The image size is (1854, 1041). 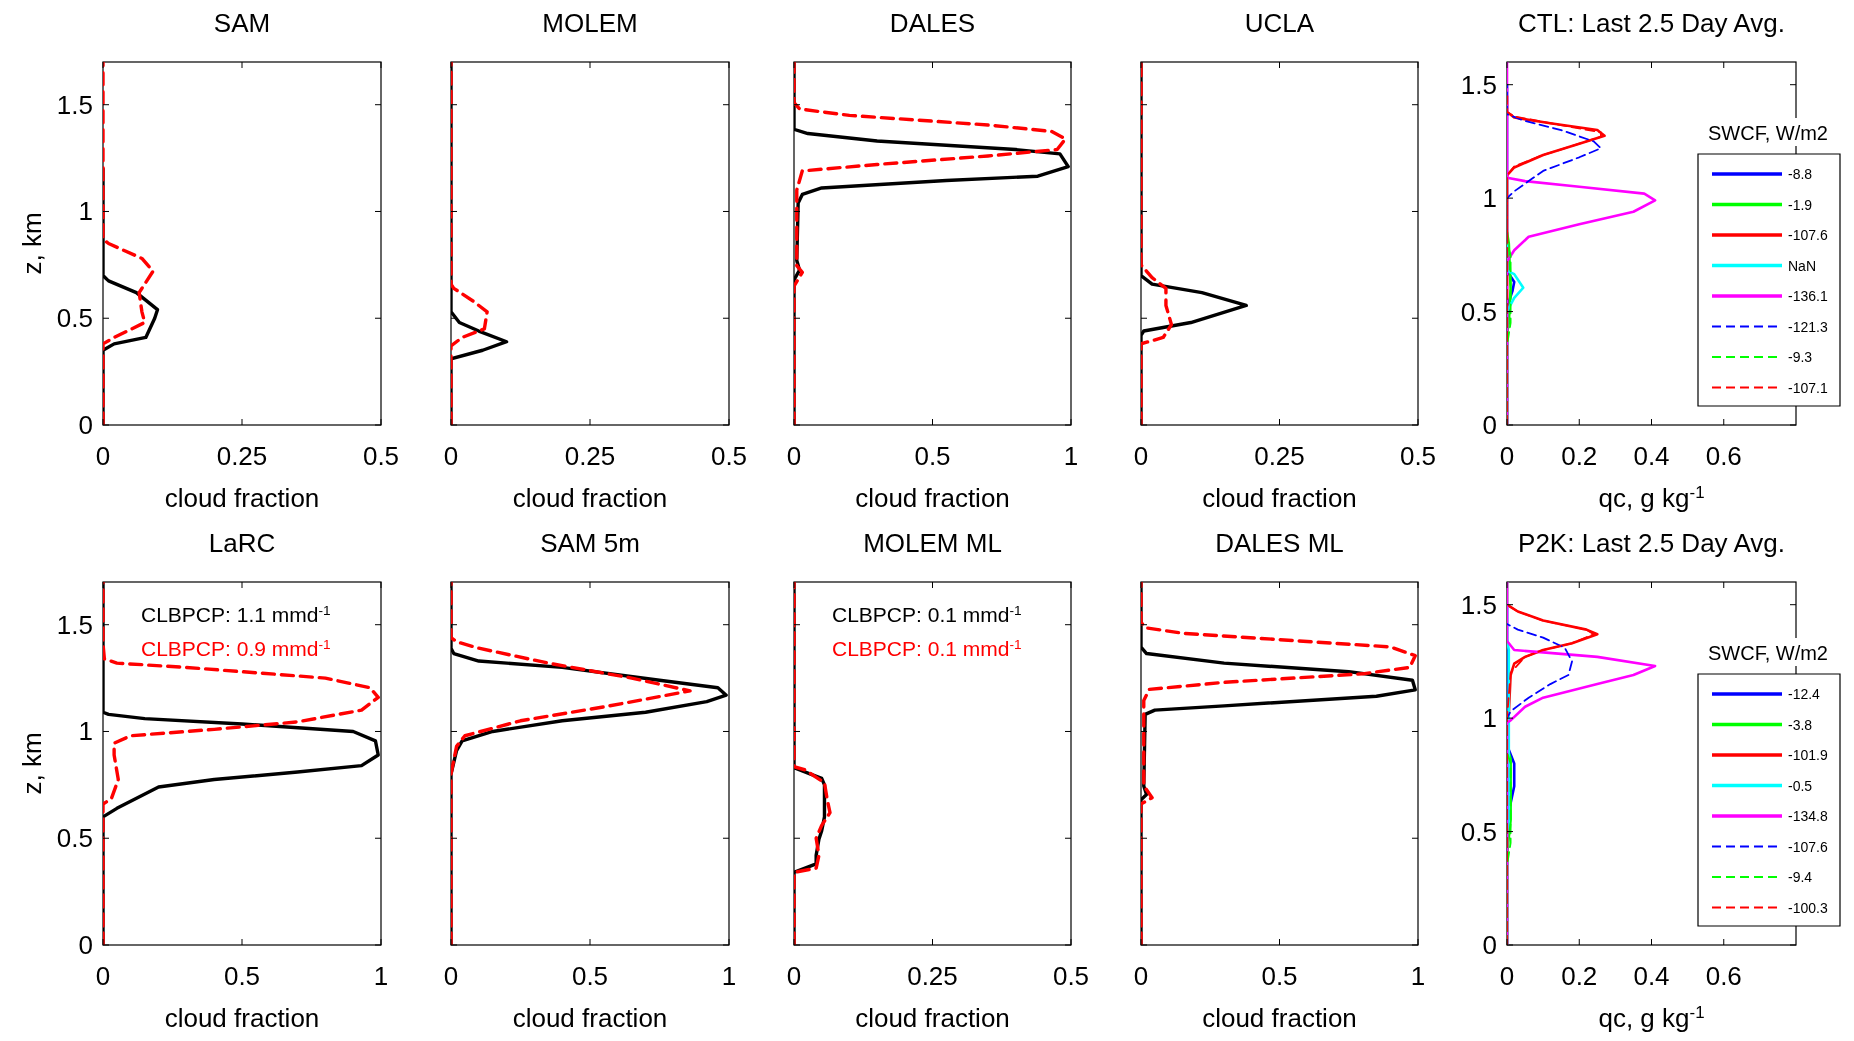 What do you see at coordinates (1651, 543) in the screenshot?
I see `chart-title: P2K: Last 2.5 Day Avg.` at bounding box center [1651, 543].